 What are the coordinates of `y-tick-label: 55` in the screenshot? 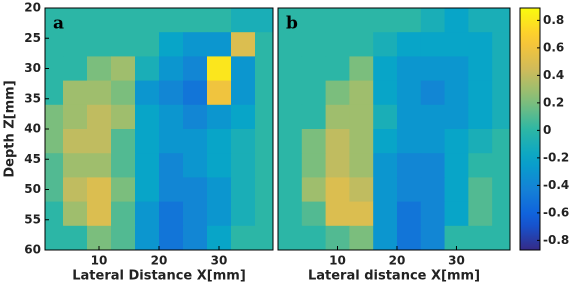 It's located at (32, 219).